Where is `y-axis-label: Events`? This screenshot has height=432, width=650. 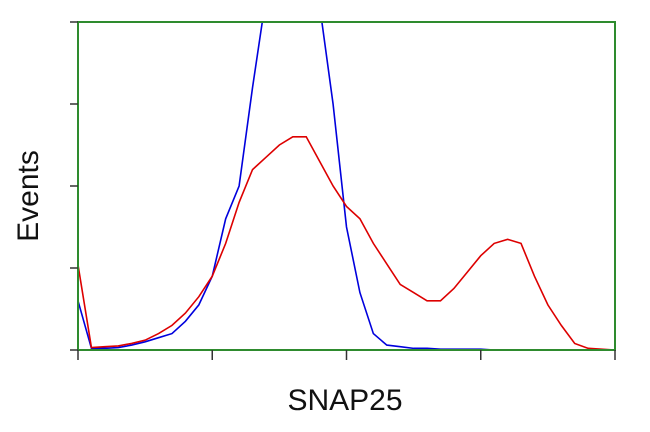
y-axis-label: Events is located at coordinates (28, 196).